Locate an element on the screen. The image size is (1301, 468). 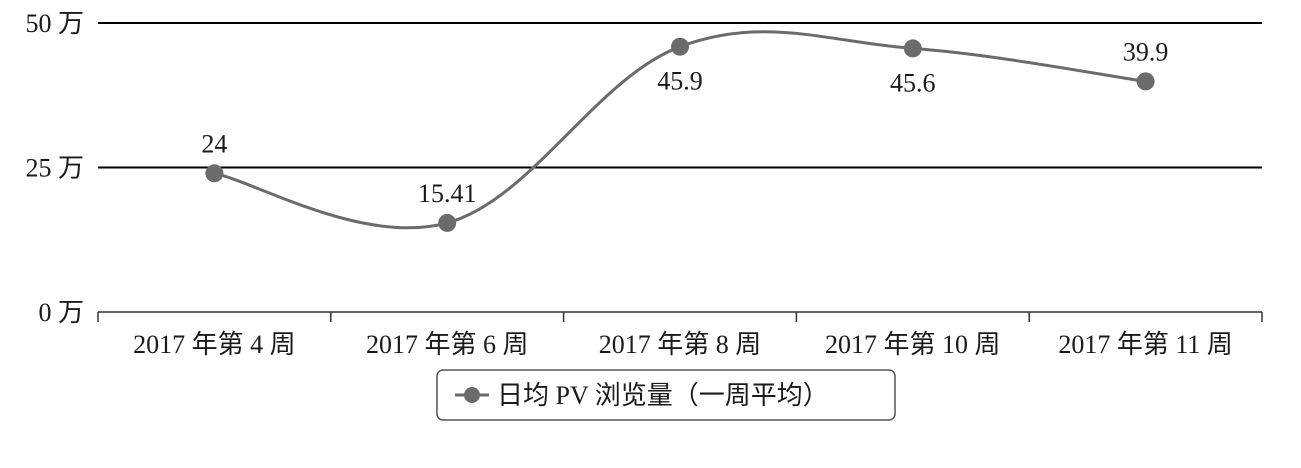
data-label: 15.41 is located at coordinates (447, 193).